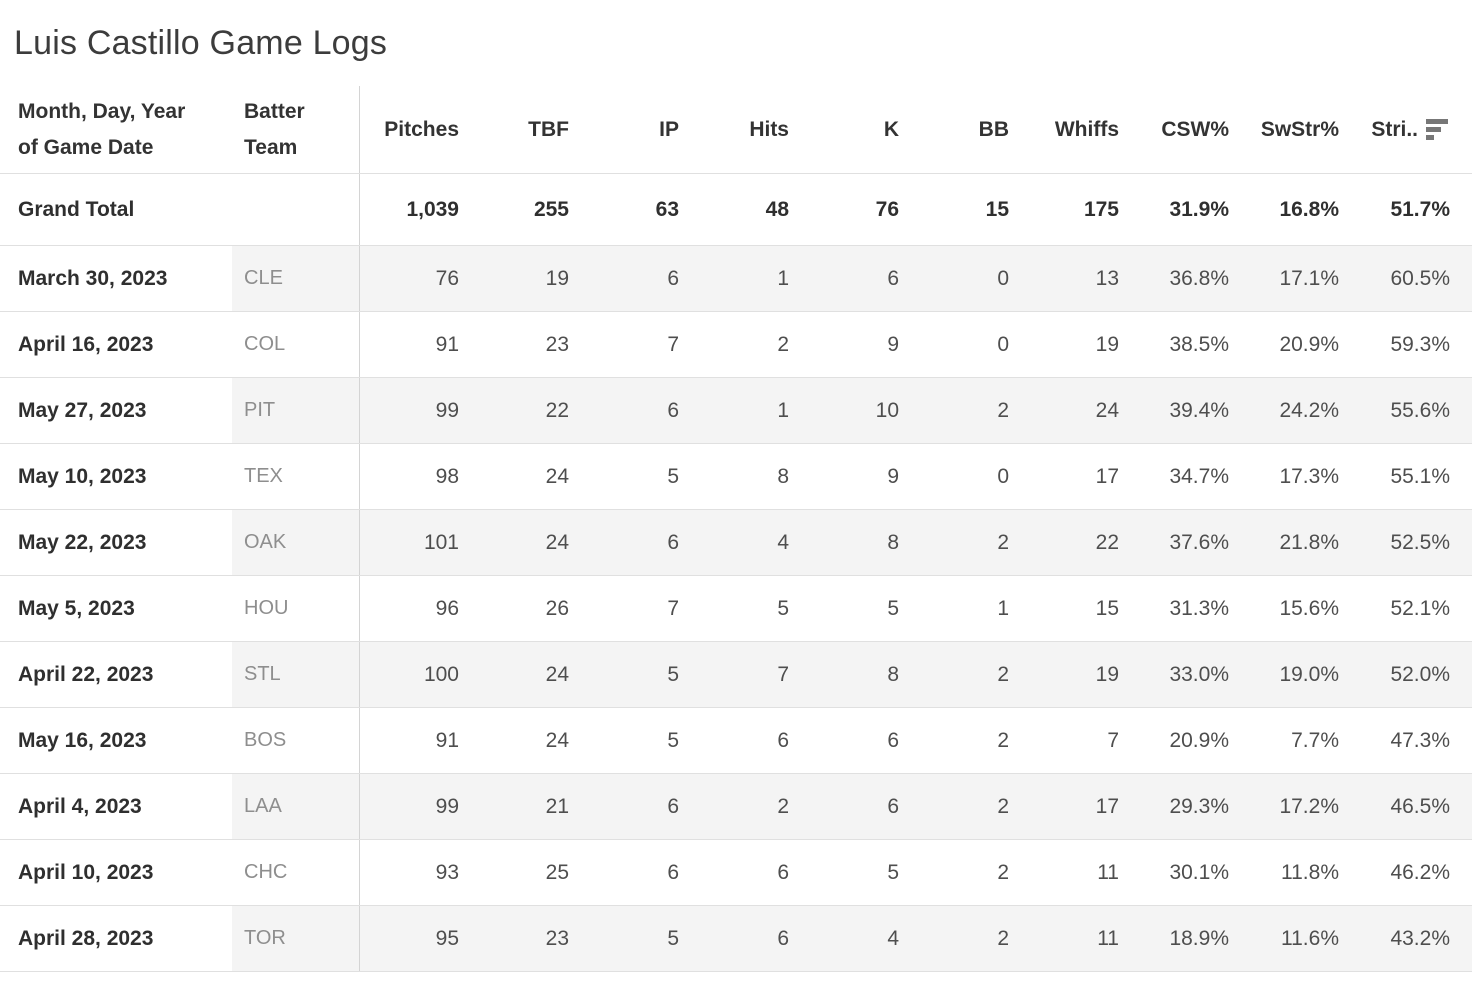 The height and width of the screenshot is (986, 1472). What do you see at coordinates (557, 872) in the screenshot?
I see `value-cell: 25` at bounding box center [557, 872].